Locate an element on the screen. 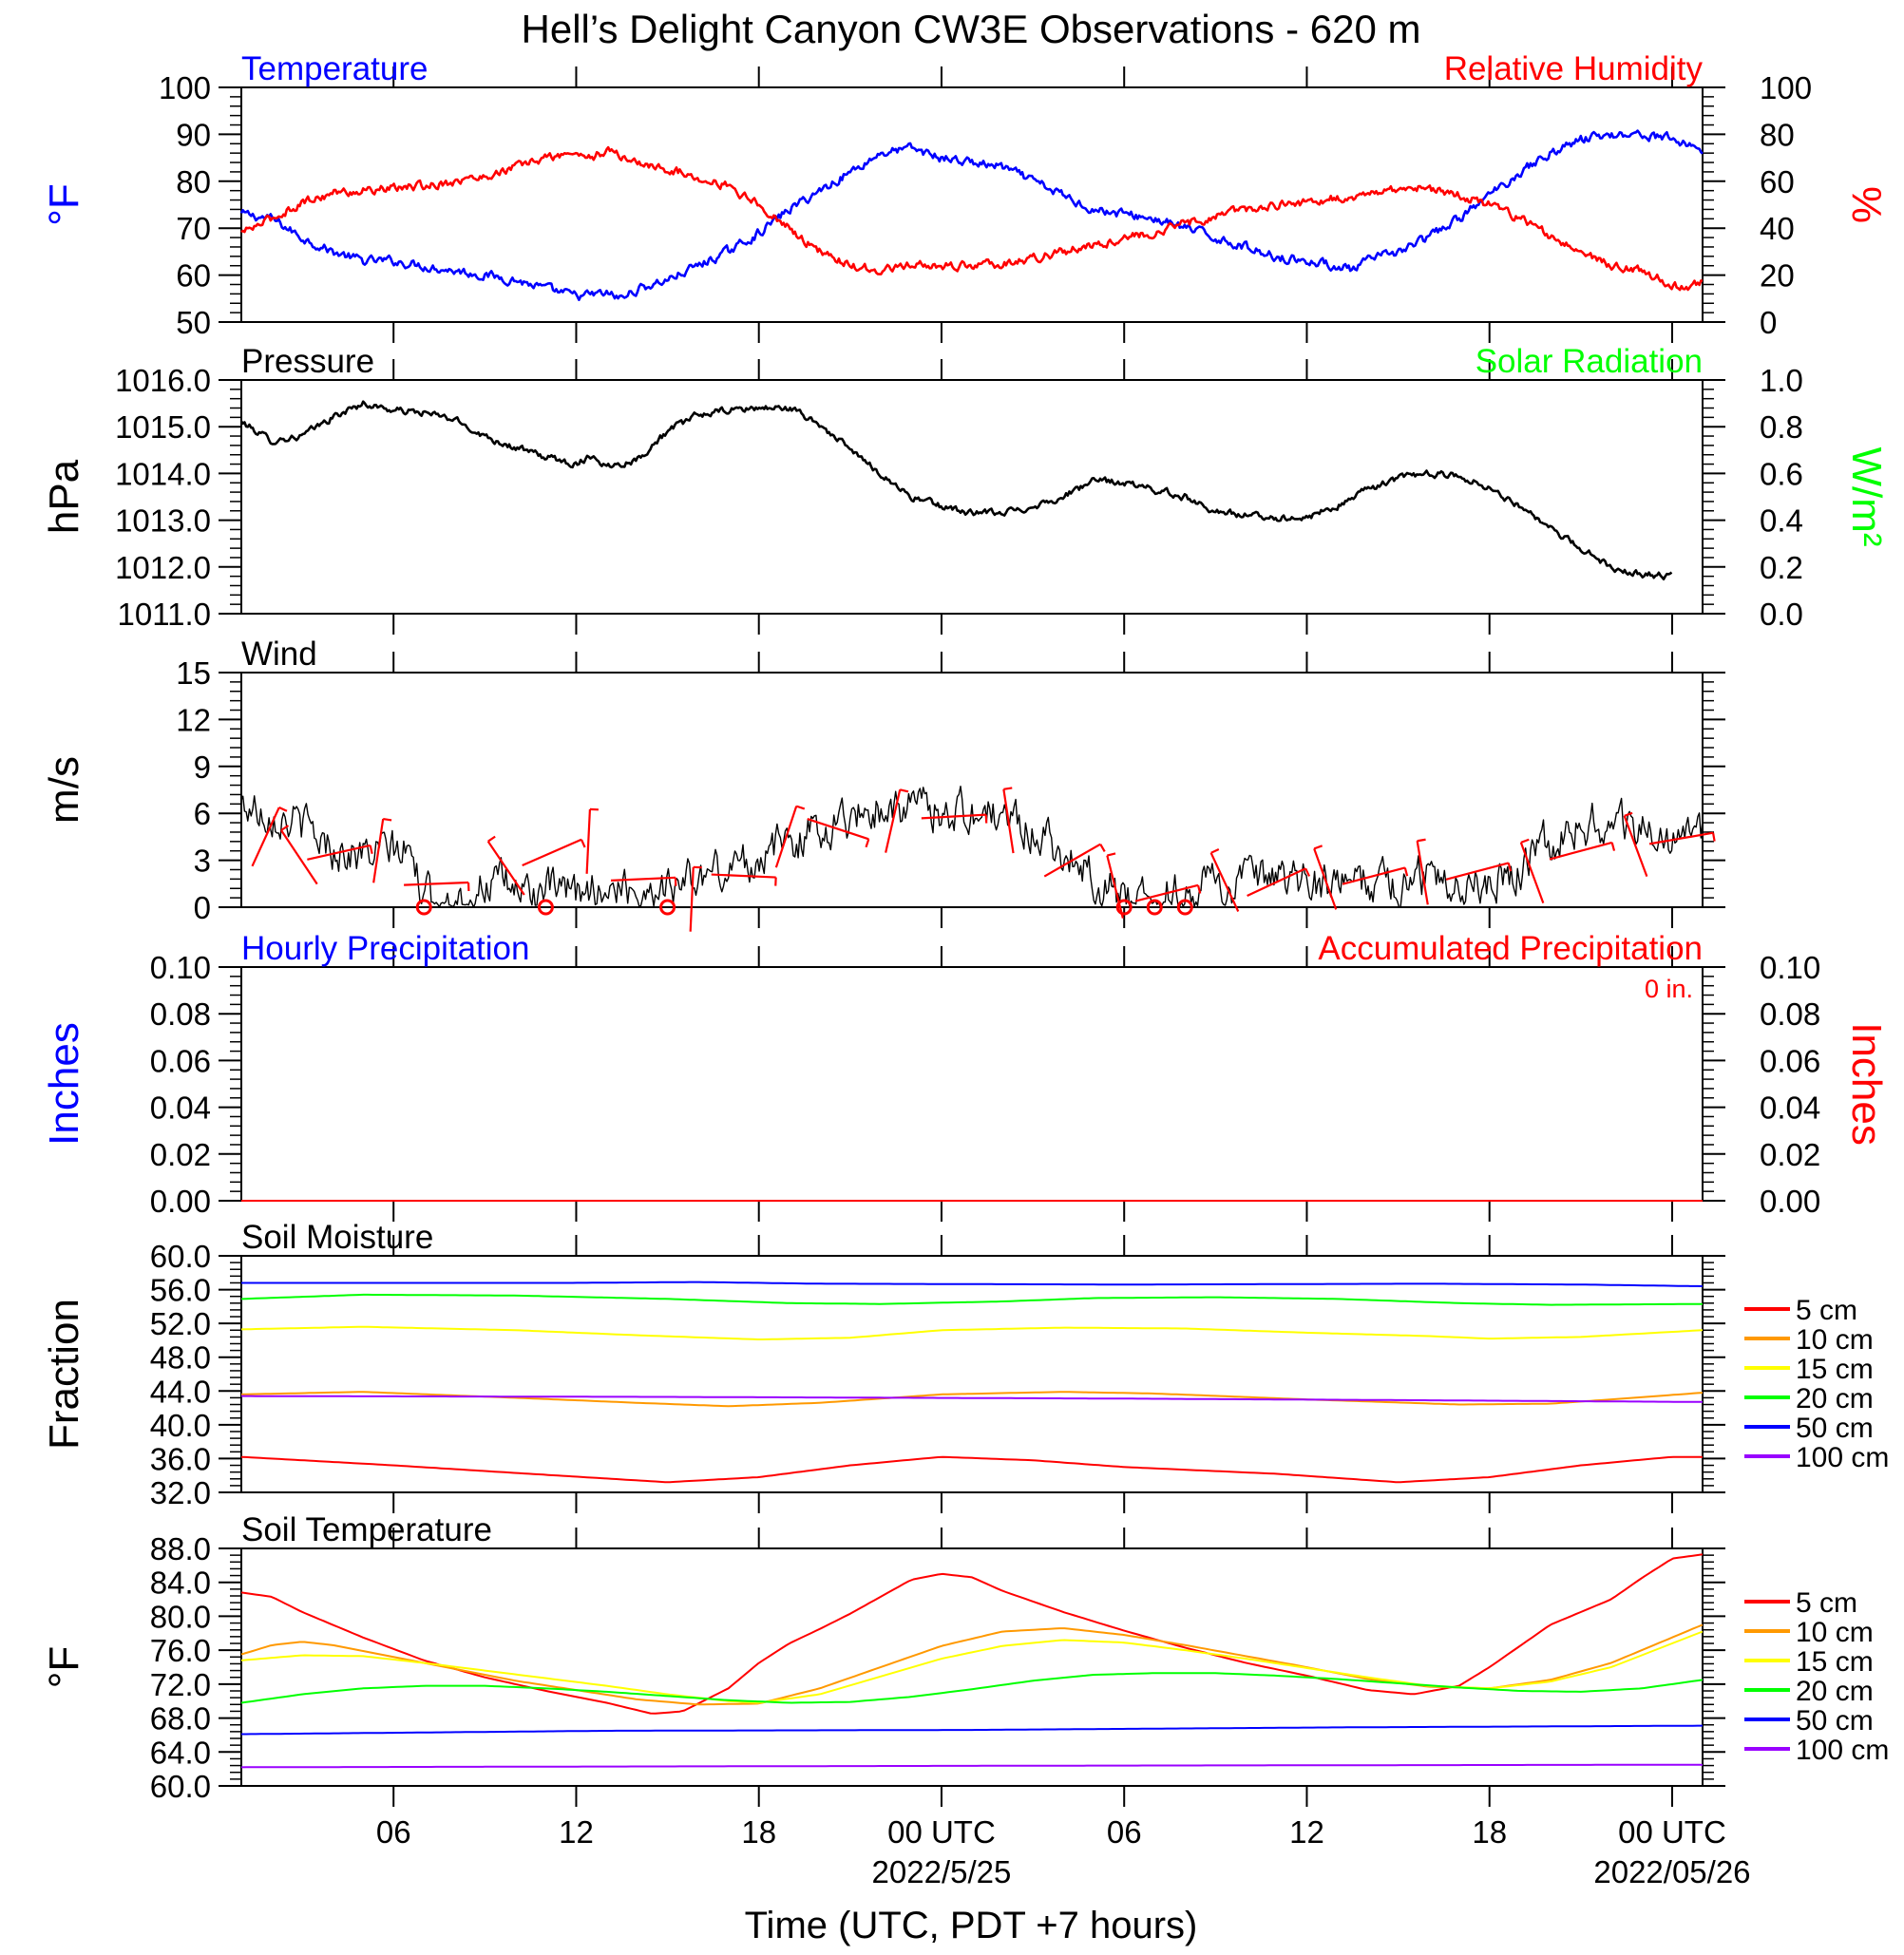  panel-label-left: Hourly Precipitation is located at coordinates (385, 948).